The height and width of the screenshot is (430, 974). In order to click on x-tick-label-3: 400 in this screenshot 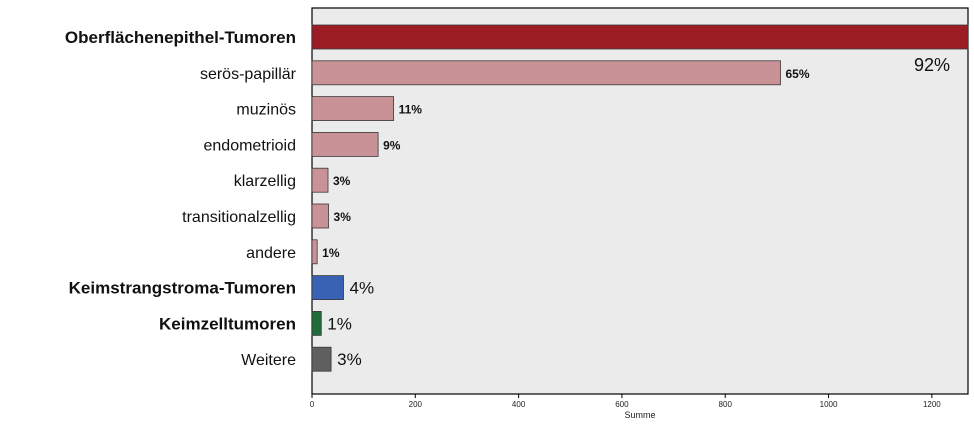, I will do `click(519, 404)`.